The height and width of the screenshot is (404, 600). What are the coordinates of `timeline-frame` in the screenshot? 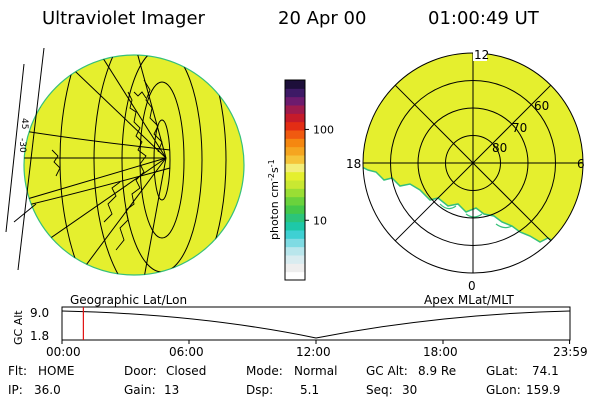 It's located at (316, 323).